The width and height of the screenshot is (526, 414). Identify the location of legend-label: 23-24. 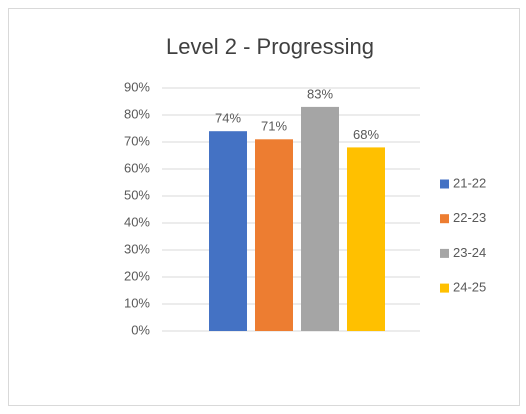
(469, 252).